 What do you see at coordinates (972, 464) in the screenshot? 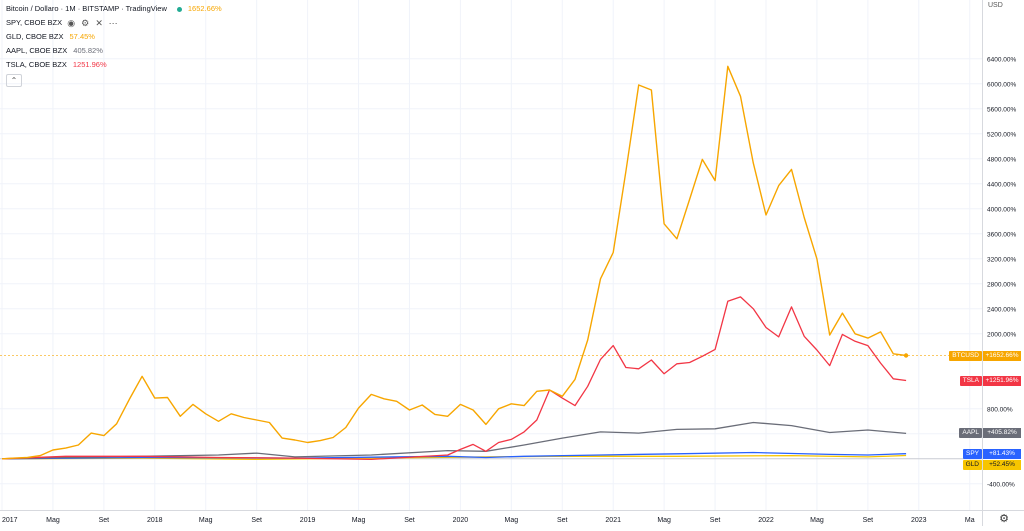
I see `price-badge-gld-name: GLD` at bounding box center [972, 464].